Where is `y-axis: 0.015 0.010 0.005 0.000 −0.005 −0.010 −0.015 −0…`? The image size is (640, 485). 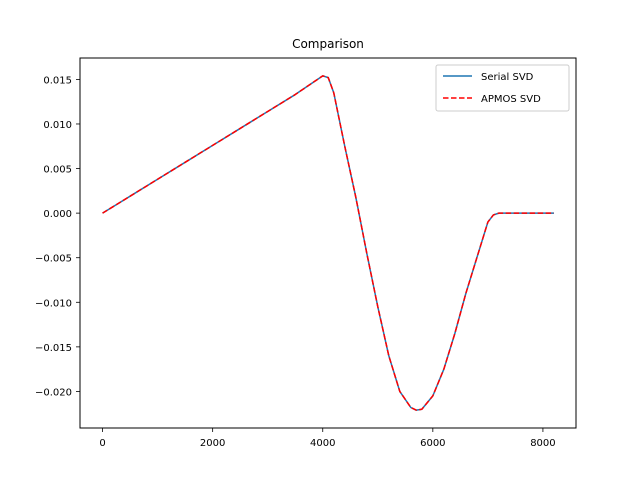 y-axis: 0.015 0.010 0.005 0.000 −0.005 −0.010 −0.015 −0… is located at coordinates (57, 236).